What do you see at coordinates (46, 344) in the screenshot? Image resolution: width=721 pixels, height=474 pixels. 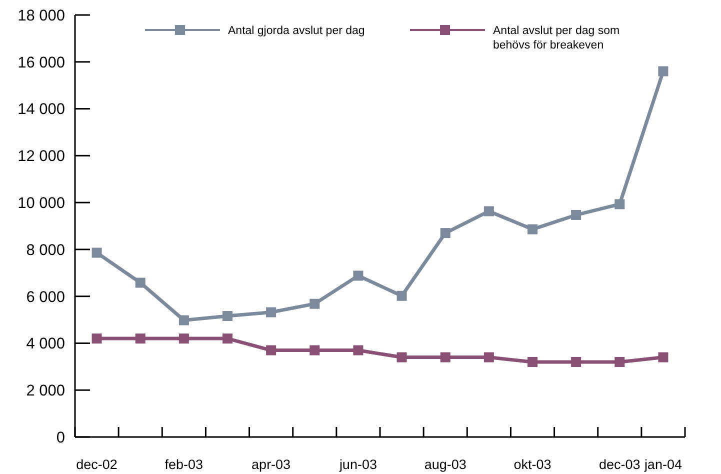 I see `y-tick-label: 4 000` at bounding box center [46, 344].